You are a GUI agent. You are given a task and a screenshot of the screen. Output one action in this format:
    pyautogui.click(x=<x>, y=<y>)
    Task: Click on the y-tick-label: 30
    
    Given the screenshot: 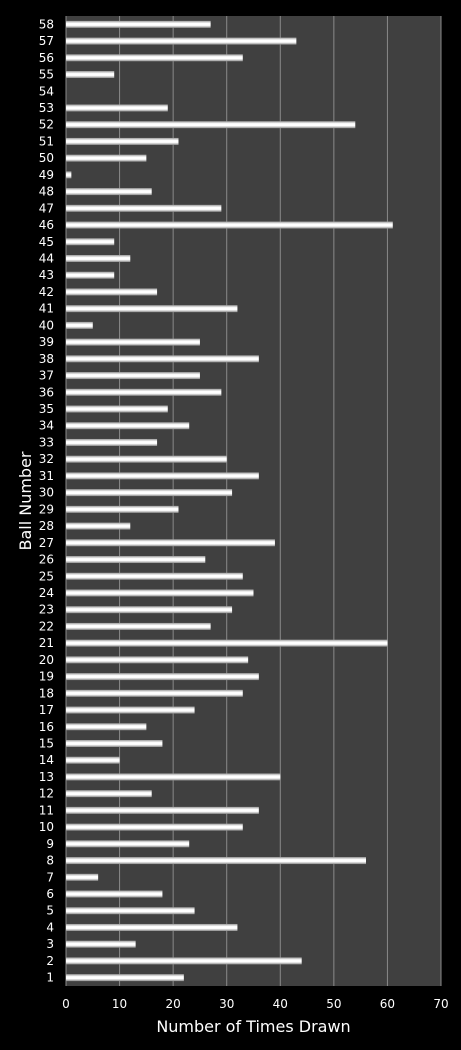 What is the action you would take?
    pyautogui.click(x=46, y=493)
    